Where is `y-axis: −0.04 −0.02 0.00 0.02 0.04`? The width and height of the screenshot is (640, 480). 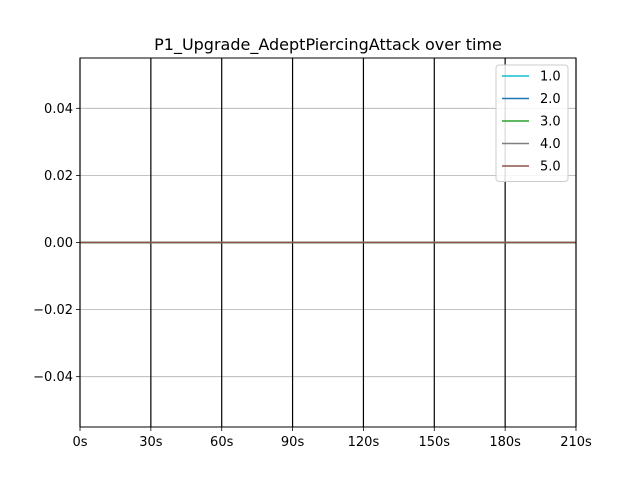 y-axis: −0.04 −0.02 0.00 0.02 0.04 is located at coordinates (56, 243).